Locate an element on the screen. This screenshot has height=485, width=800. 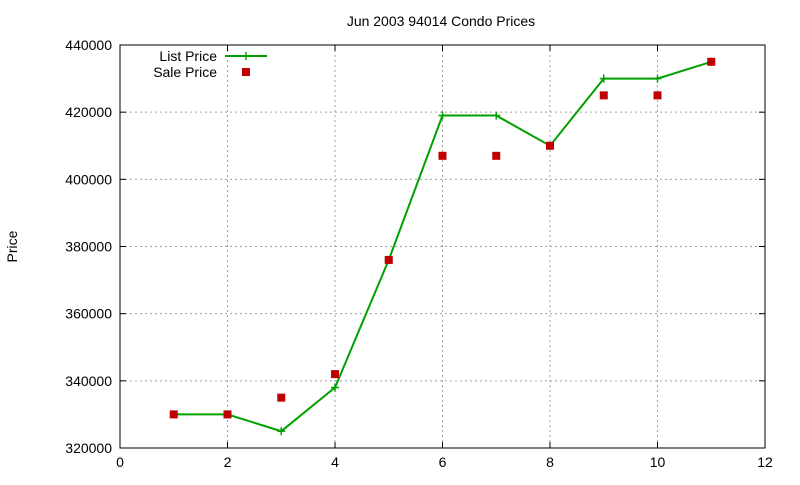
legend-label: List Price is located at coordinates (188, 56).